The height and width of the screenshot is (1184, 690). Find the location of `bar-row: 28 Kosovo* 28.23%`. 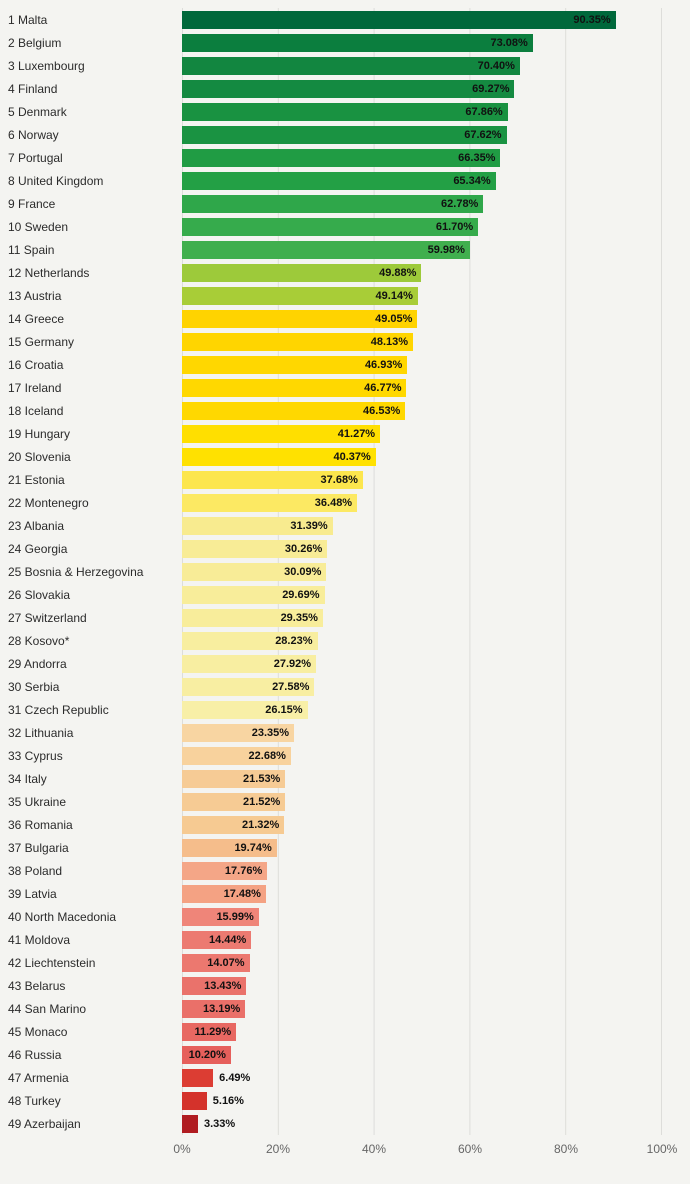

bar-row: 28 Kosovo* 28.23% is located at coordinates (345, 640).